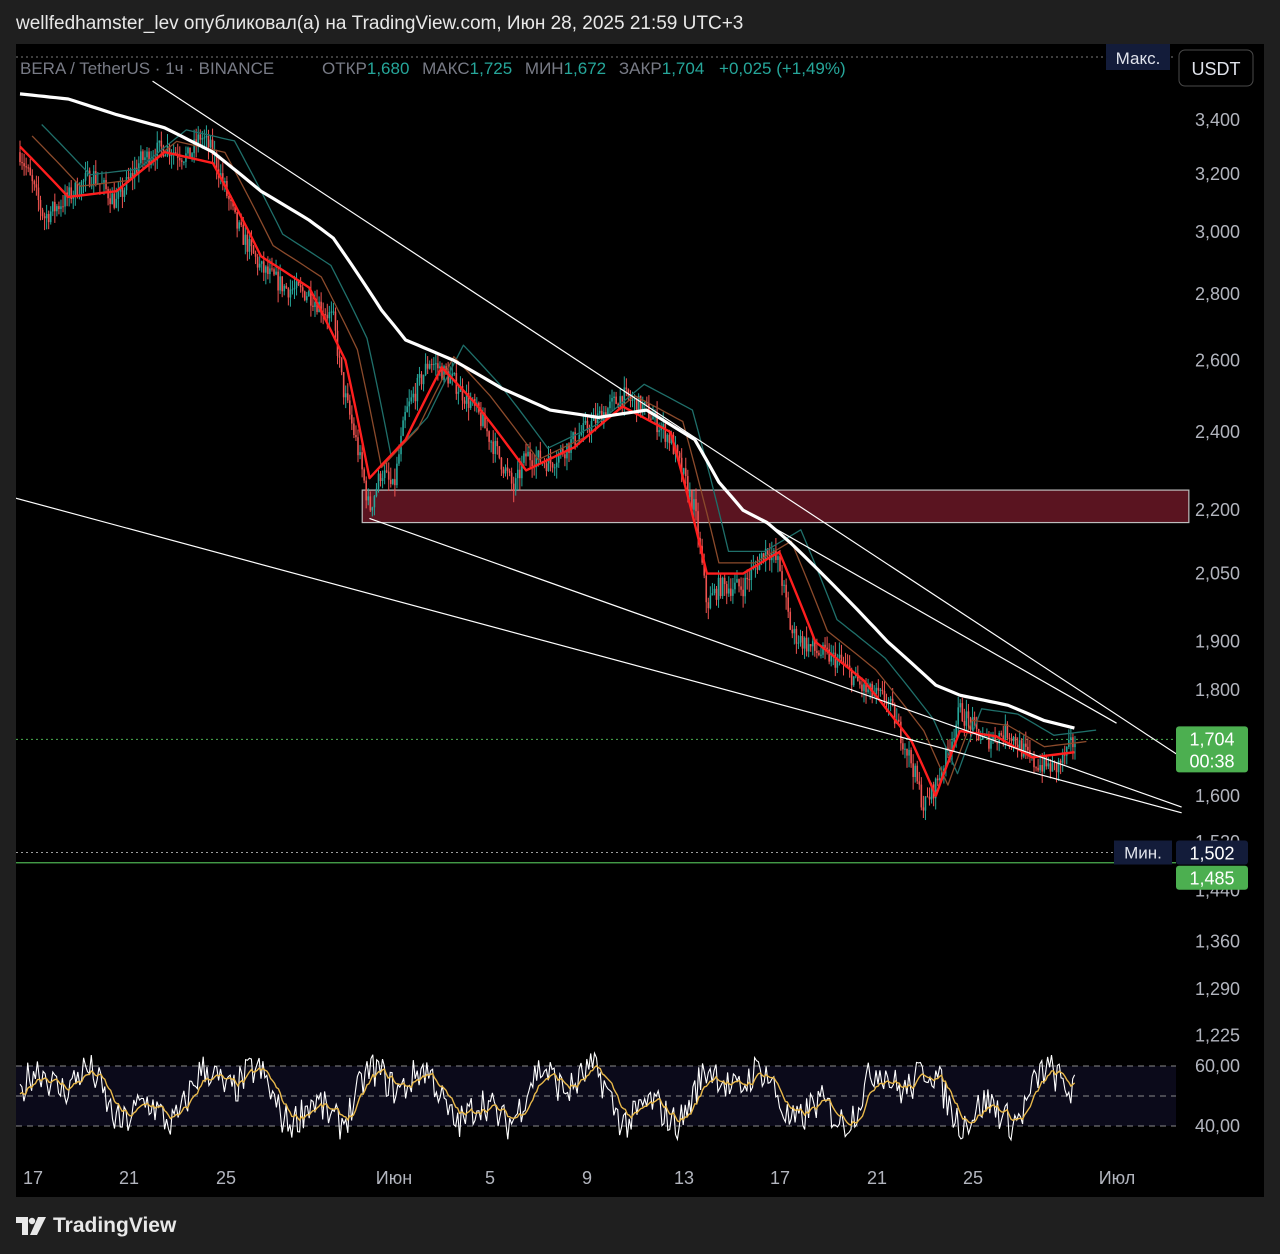 Image resolution: width=1280 pixels, height=1254 pixels. What do you see at coordinates (587, 1178) in the screenshot?
I see `x-tick-label: 9` at bounding box center [587, 1178].